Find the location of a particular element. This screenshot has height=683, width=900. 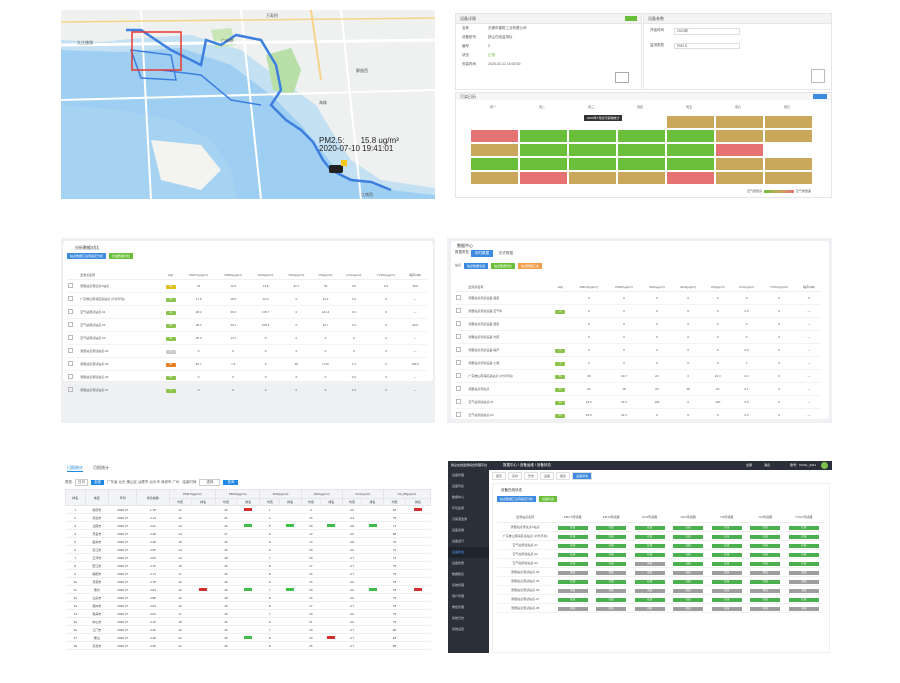

table-row: 空气站测试站点-035537.338.7176.6036.30.3040.0 is located at coordinates (638, 422).